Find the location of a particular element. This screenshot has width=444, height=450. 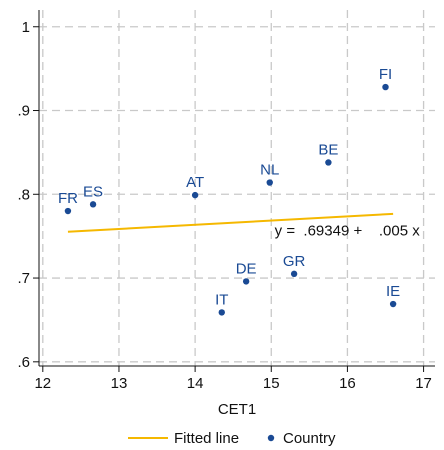

point-label-gr: GR is located at coordinates (294, 261).